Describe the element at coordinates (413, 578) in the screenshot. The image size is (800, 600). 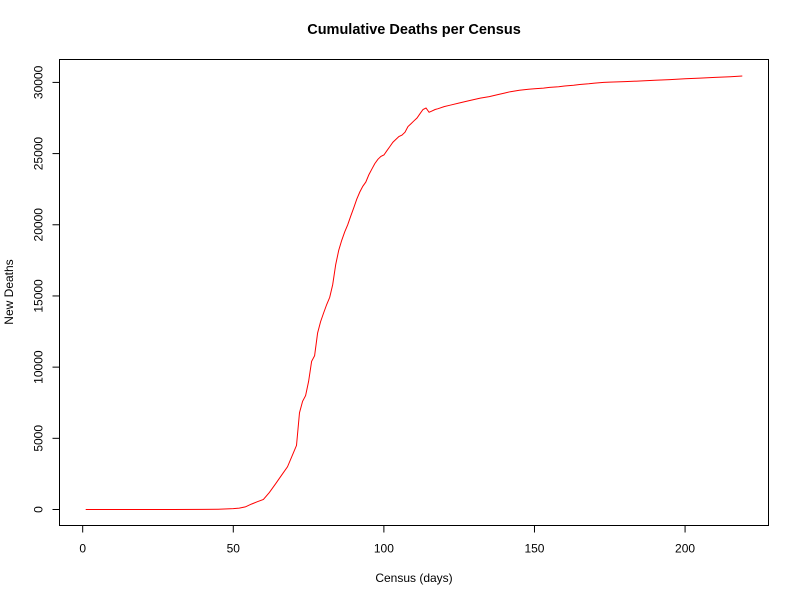
I see `x-axis-label: Census (days)` at that location.